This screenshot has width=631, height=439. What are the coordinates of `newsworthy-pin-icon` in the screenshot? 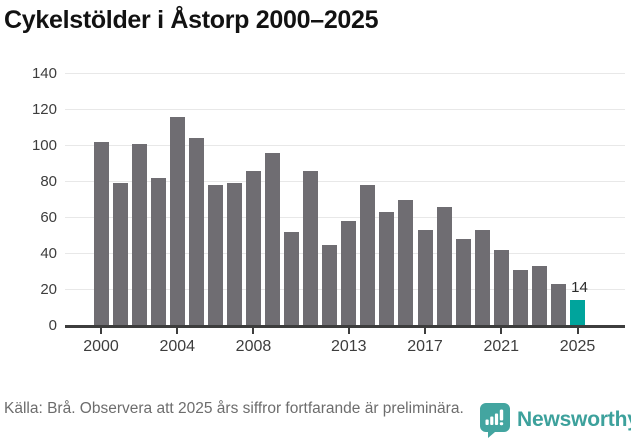 It's located at (495, 420).